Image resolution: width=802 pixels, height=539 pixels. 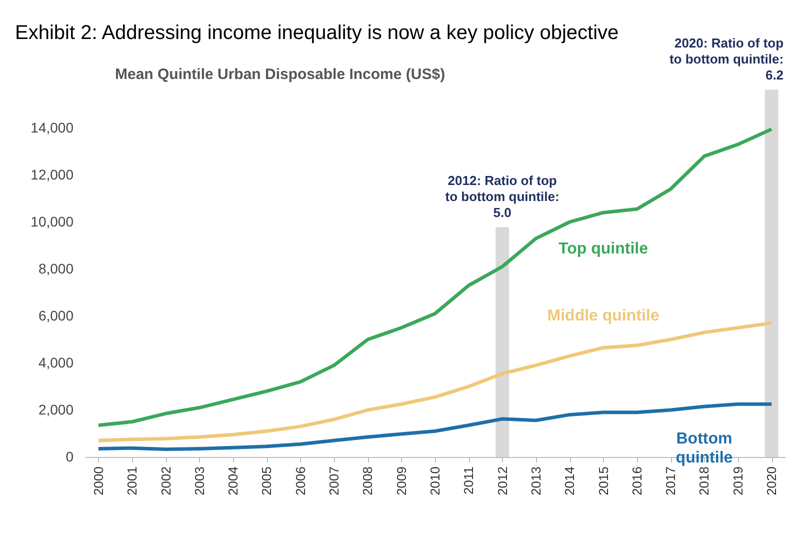 What do you see at coordinates (334, 481) in the screenshot?
I see `x-tick-label: 2007` at bounding box center [334, 481].